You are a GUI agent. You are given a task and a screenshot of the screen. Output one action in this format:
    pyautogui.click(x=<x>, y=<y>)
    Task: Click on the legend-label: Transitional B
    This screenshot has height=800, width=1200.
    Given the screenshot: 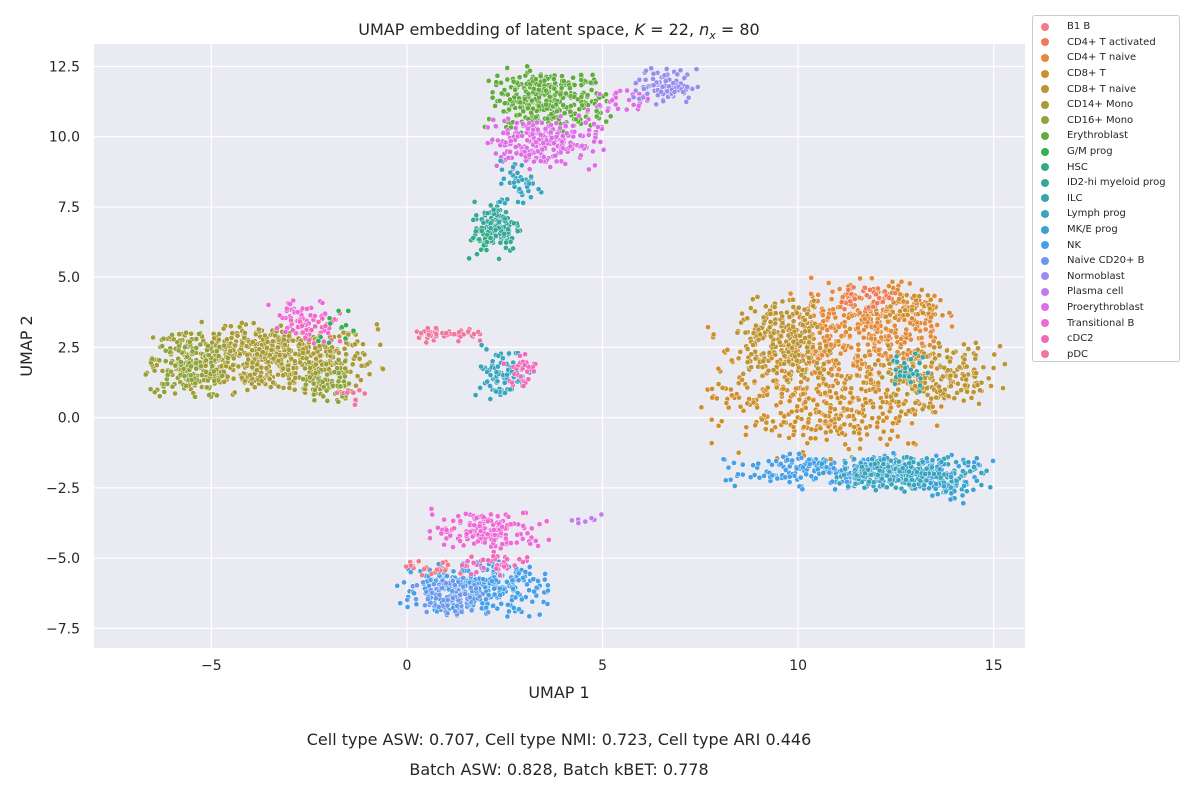 What is the action you would take?
    pyautogui.click(x=1101, y=323)
    